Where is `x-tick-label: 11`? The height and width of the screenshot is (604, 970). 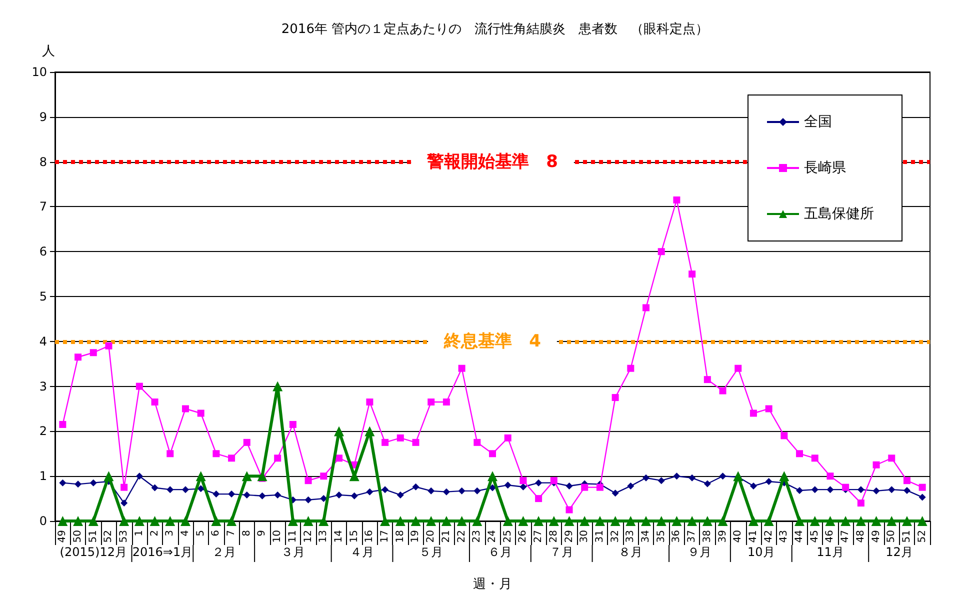 x-tick-label: 11 is located at coordinates (292, 536).